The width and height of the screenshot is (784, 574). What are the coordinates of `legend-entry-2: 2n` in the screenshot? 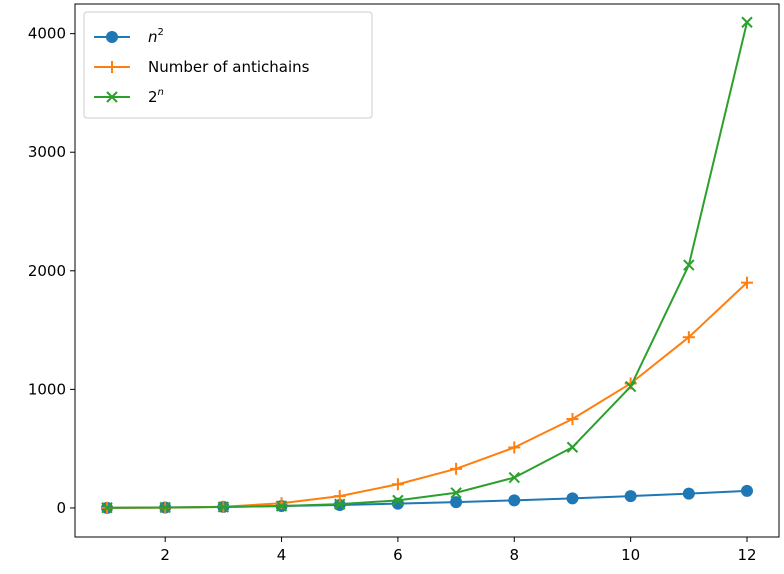 It's located at (129, 96).